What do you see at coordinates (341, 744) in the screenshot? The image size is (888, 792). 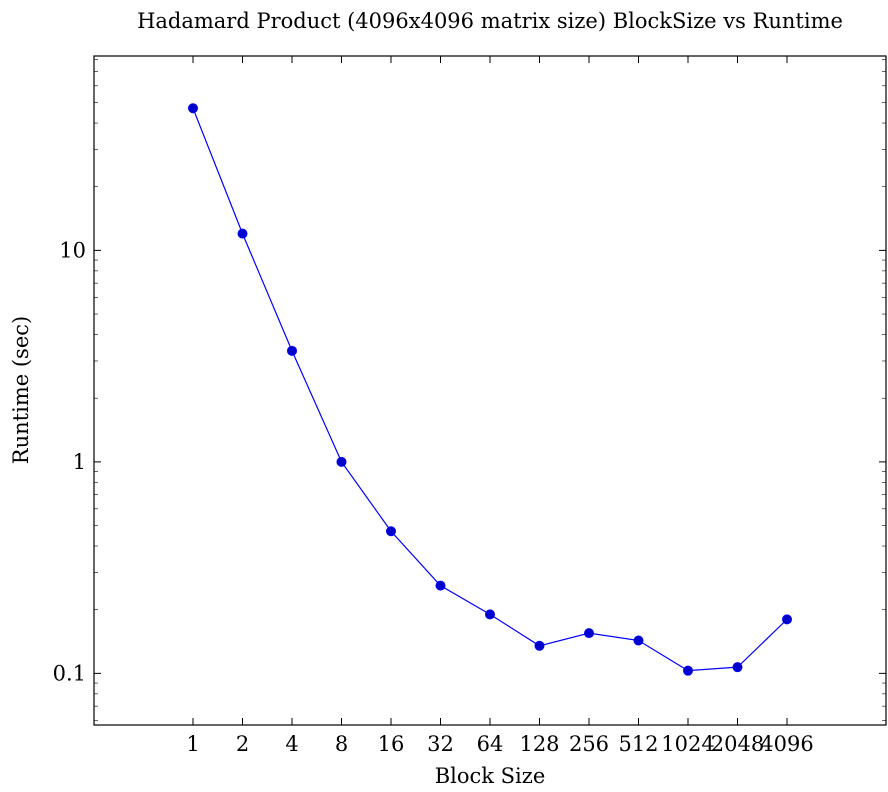 I see `x-tick-label: 8` at bounding box center [341, 744].